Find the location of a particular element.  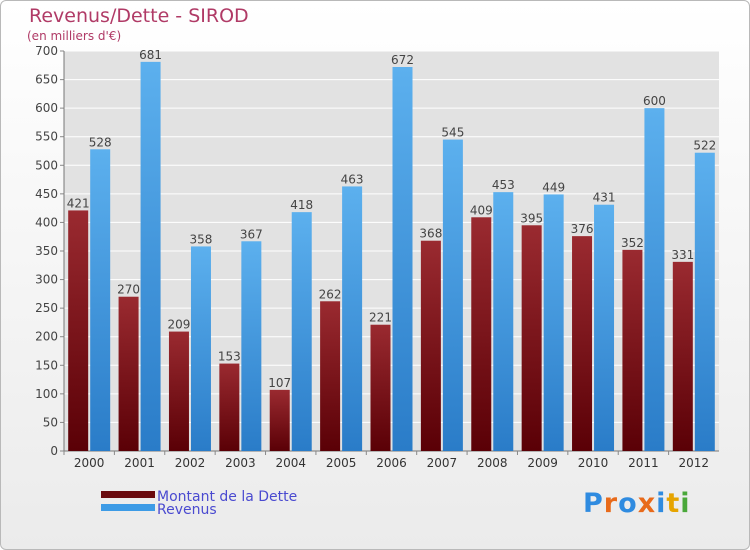

y-tick-label: 350 is located at coordinates (46, 251).